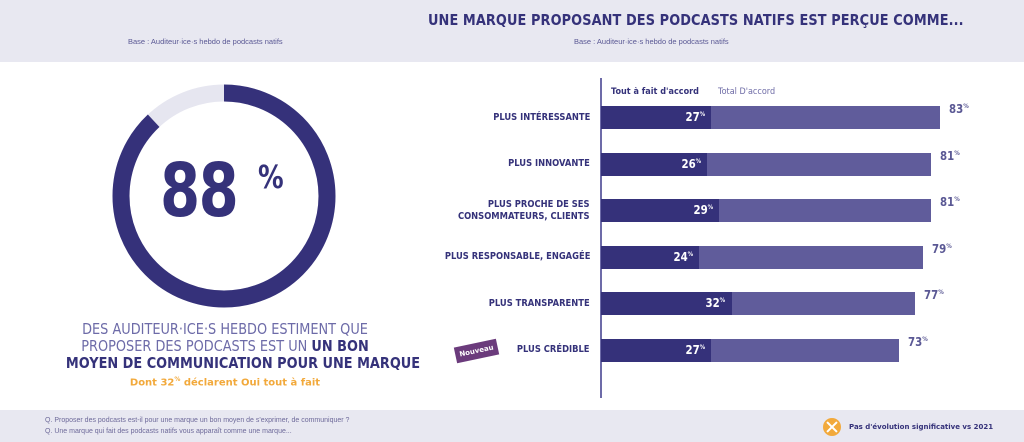  Describe the element at coordinates (250, 383) in the screenshot. I see `sub-note-suffix: déclarent Oui tout à fait` at that location.